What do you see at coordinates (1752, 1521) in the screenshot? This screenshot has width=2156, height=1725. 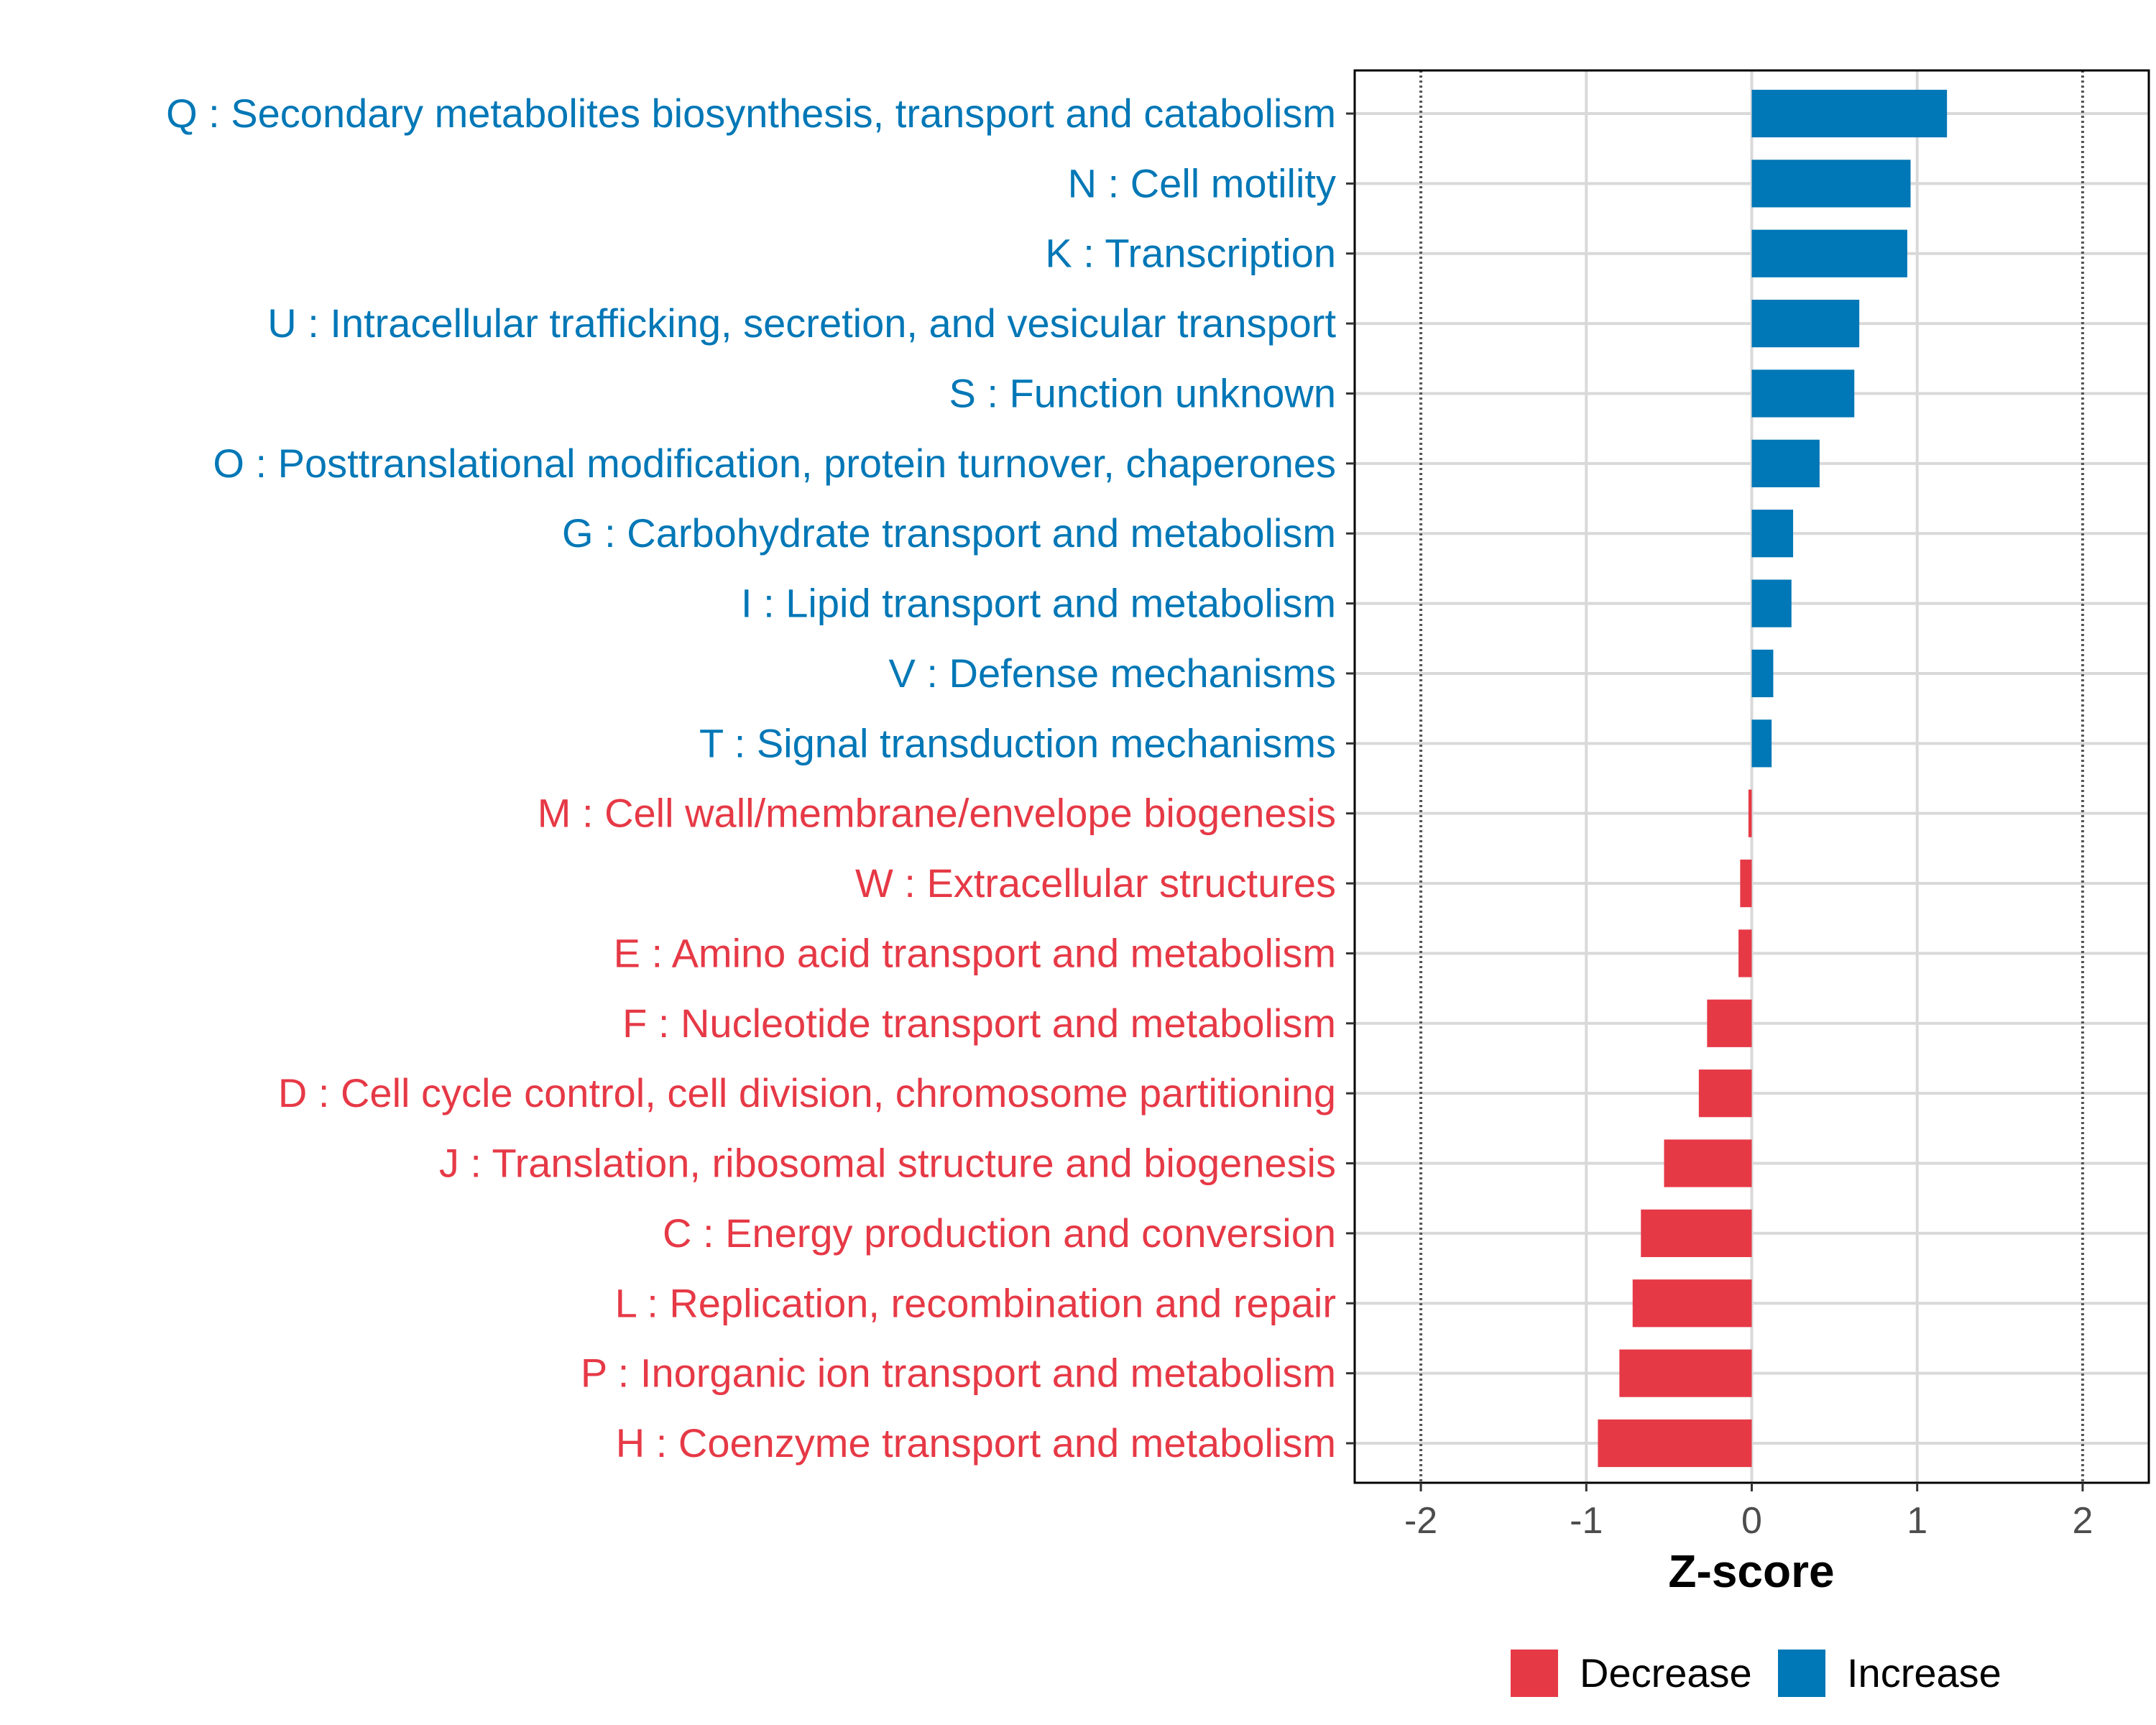 I see `x-tick-label: 0` at bounding box center [1752, 1521].